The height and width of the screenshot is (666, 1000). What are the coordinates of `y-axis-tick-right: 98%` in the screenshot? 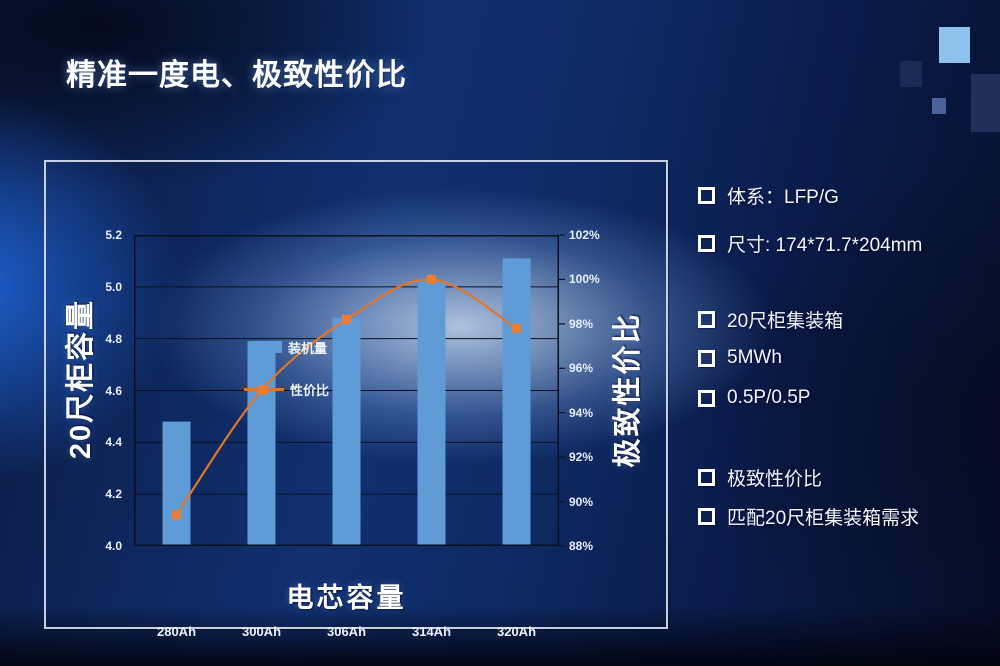 It's located at (581, 323).